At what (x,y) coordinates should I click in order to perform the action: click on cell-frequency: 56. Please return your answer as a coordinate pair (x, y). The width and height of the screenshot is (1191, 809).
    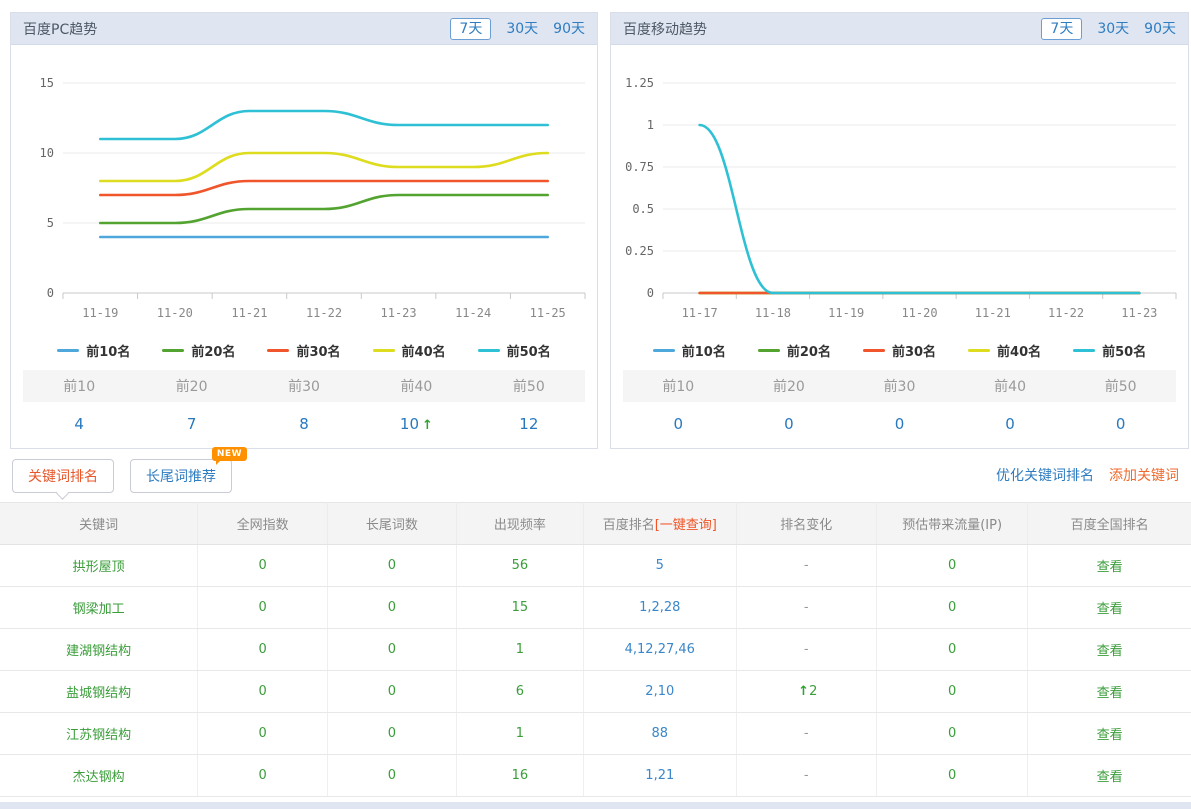
    Looking at the image, I should click on (520, 565).